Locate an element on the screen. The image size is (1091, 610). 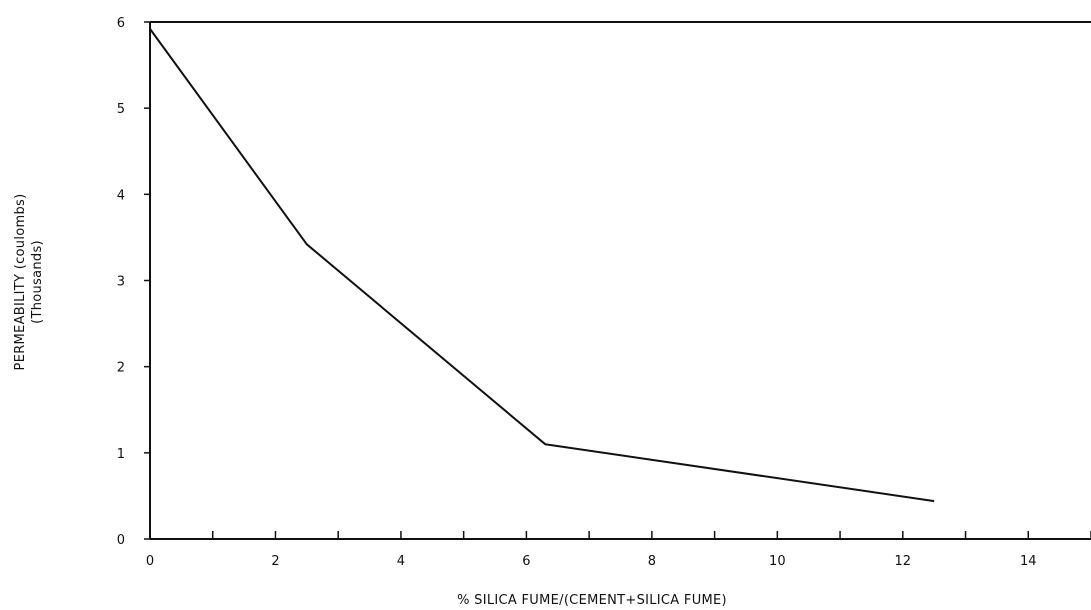
y-axis-subtitle: (Thousands) is located at coordinates (37, 282).